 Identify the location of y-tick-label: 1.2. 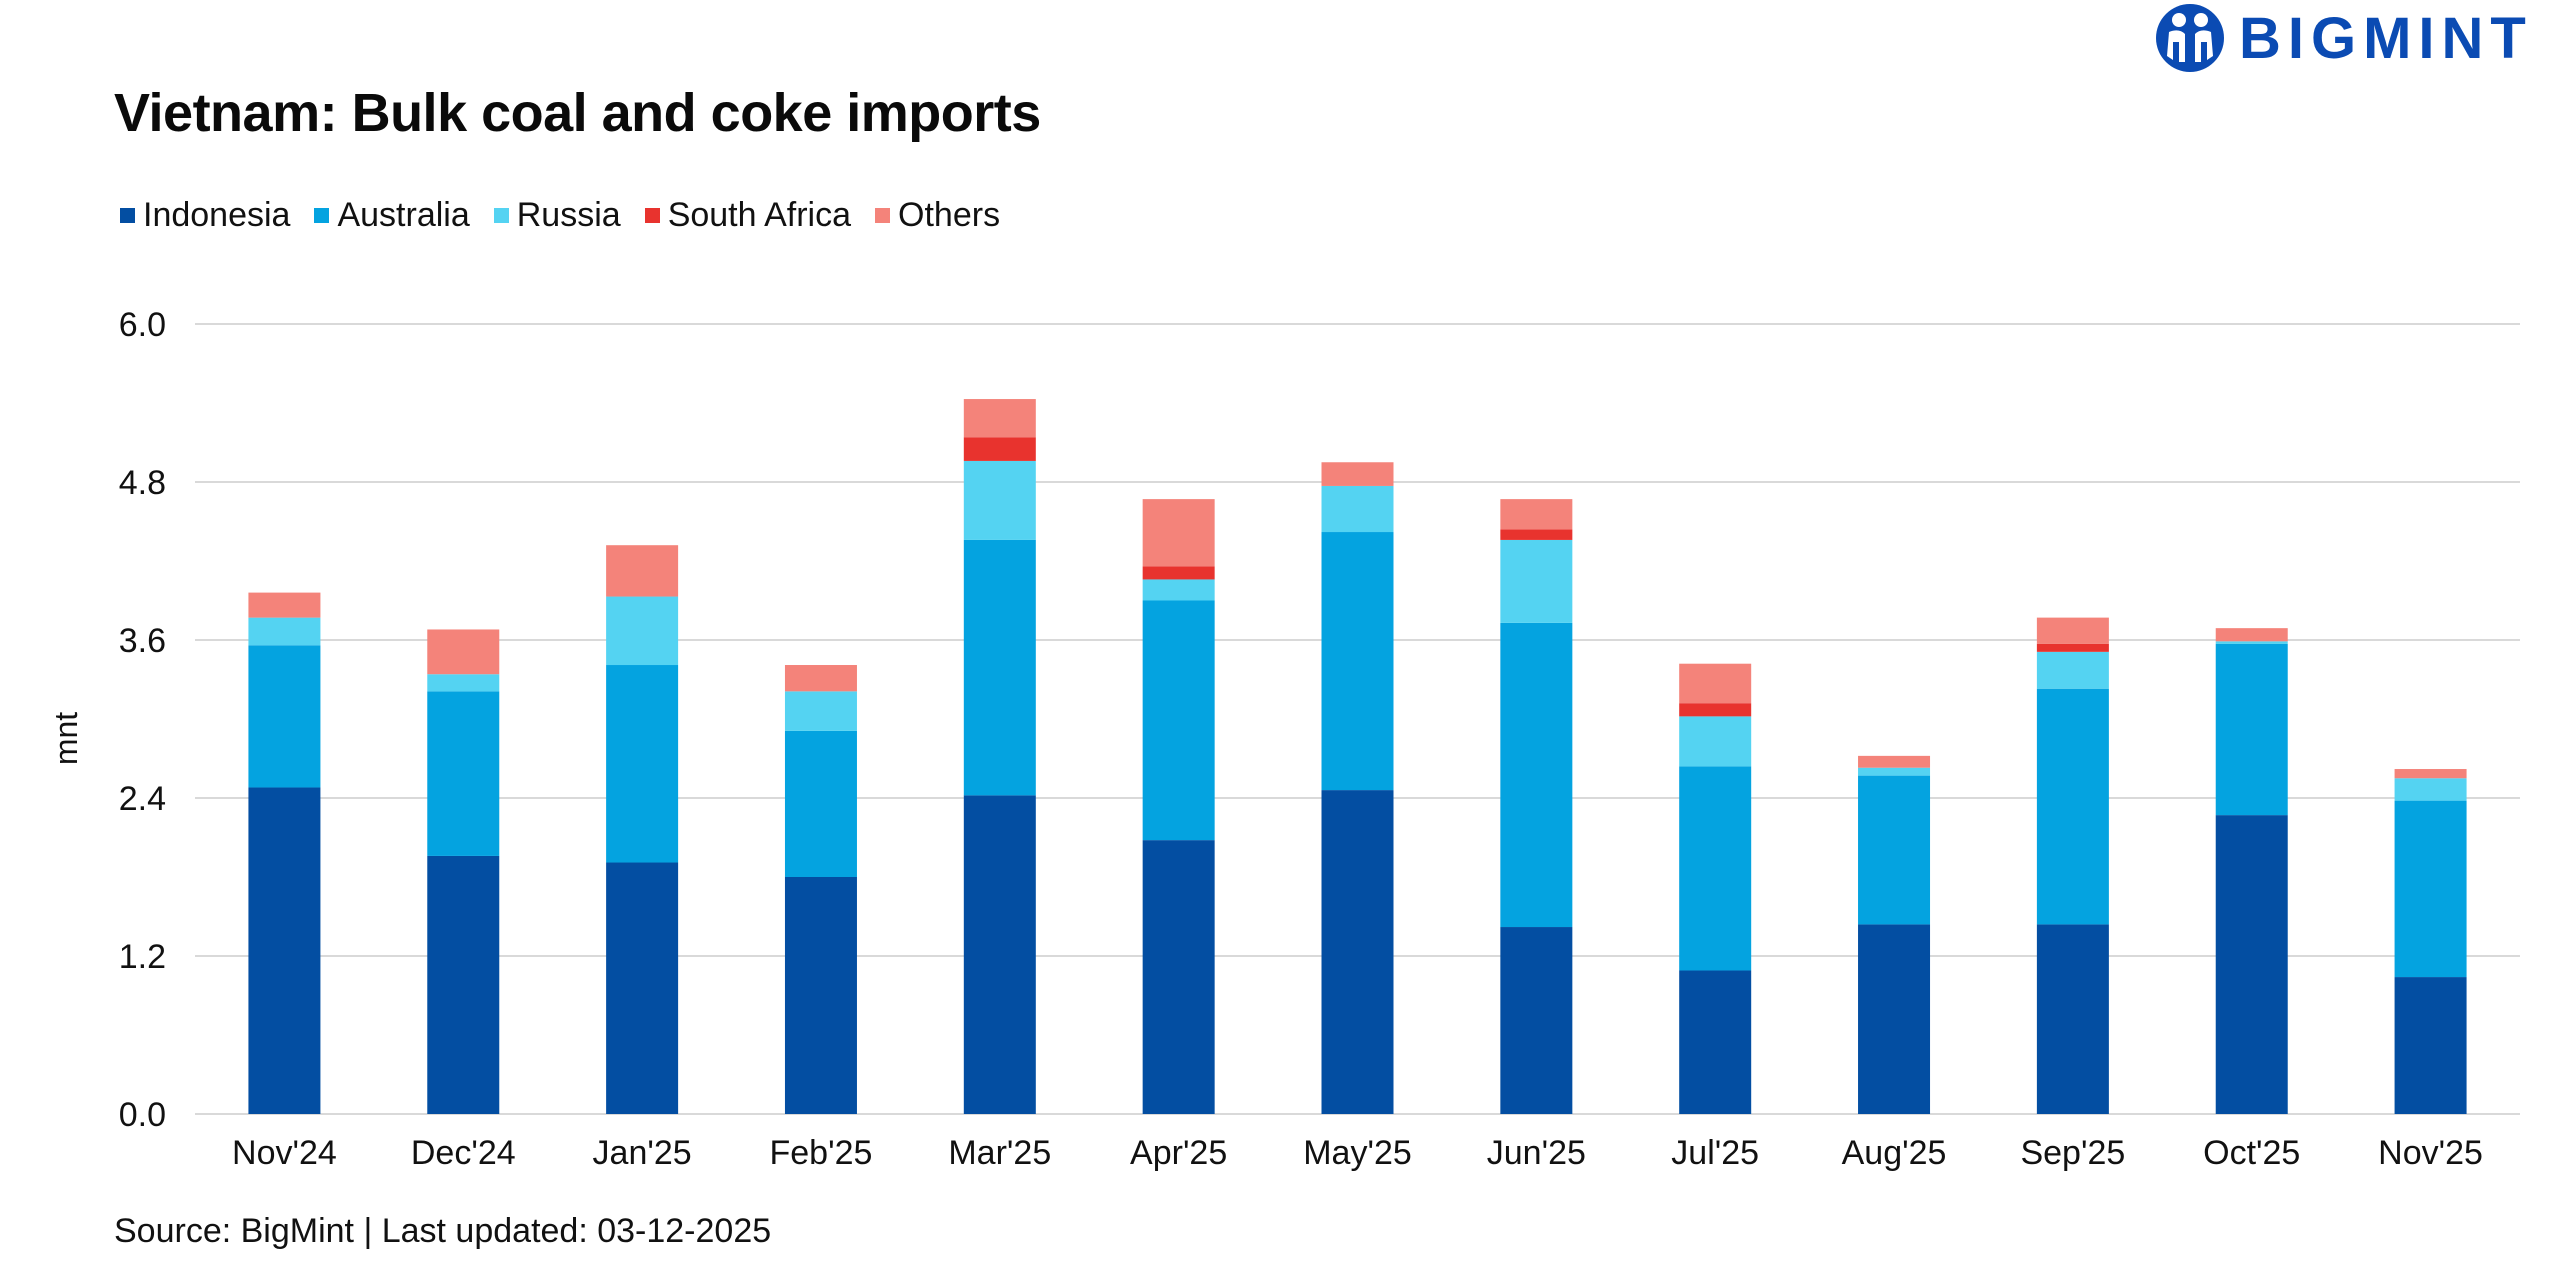
(142, 957).